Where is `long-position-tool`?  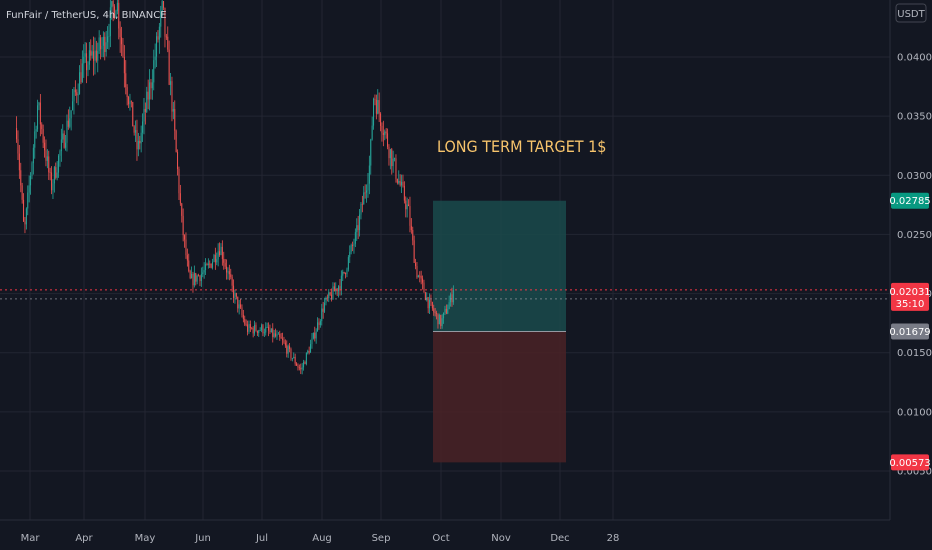
long-position-tool is located at coordinates (499, 331).